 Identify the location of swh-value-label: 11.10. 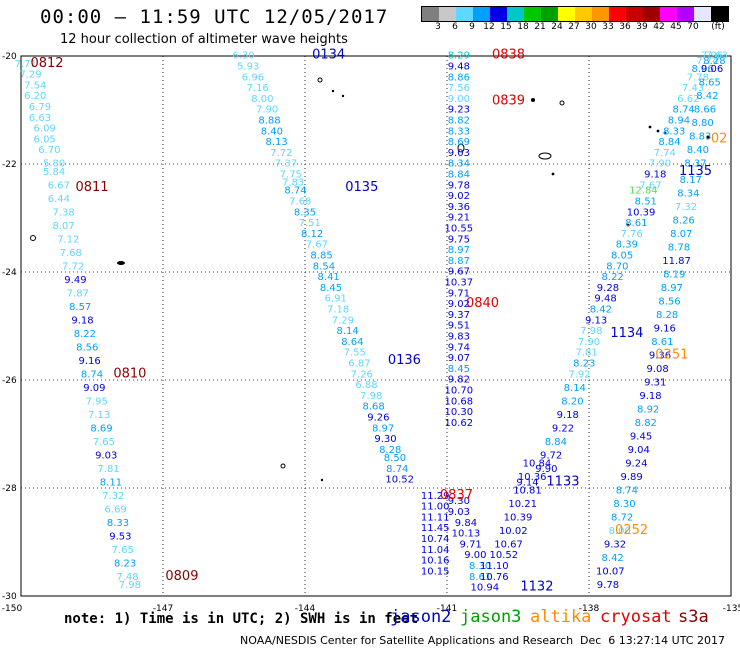
(494, 566).